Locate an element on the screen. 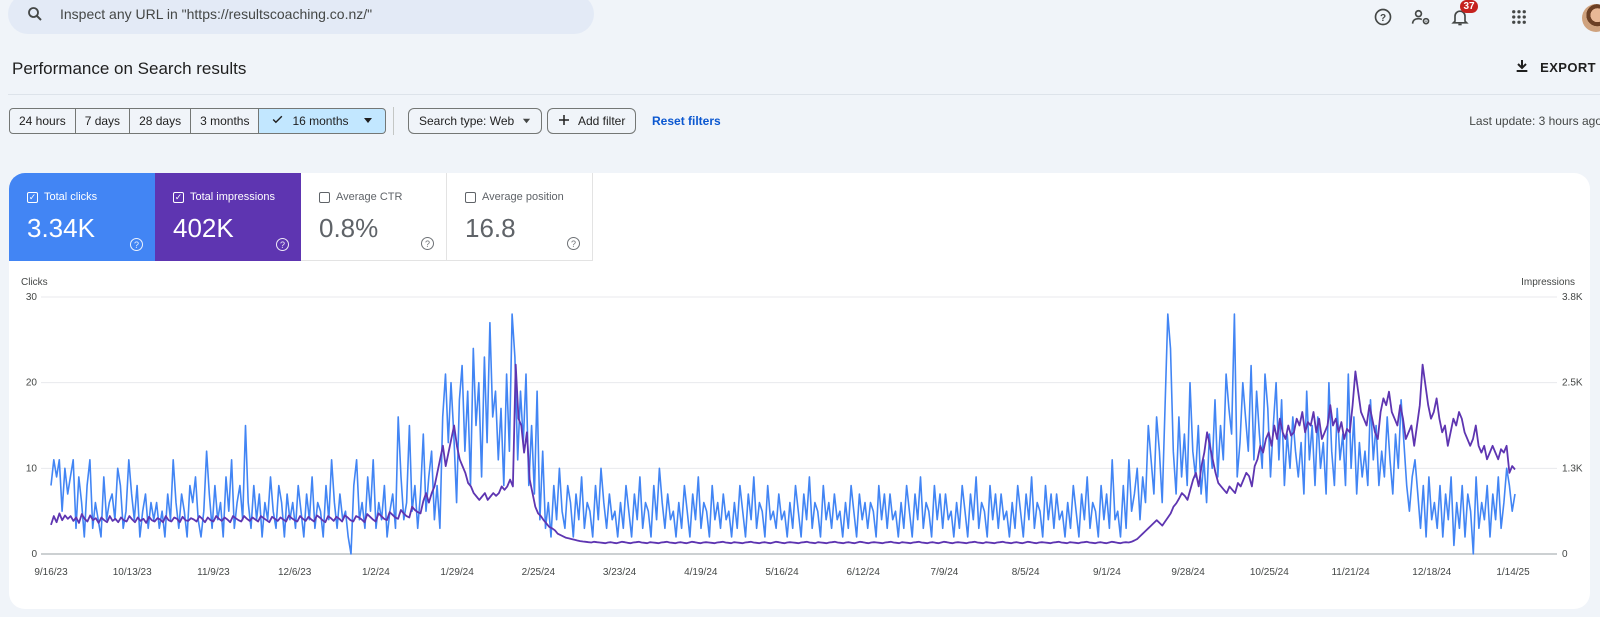 Image resolution: width=1600 pixels, height=617 pixels. url-inspection-search is located at coordinates (301, 17).